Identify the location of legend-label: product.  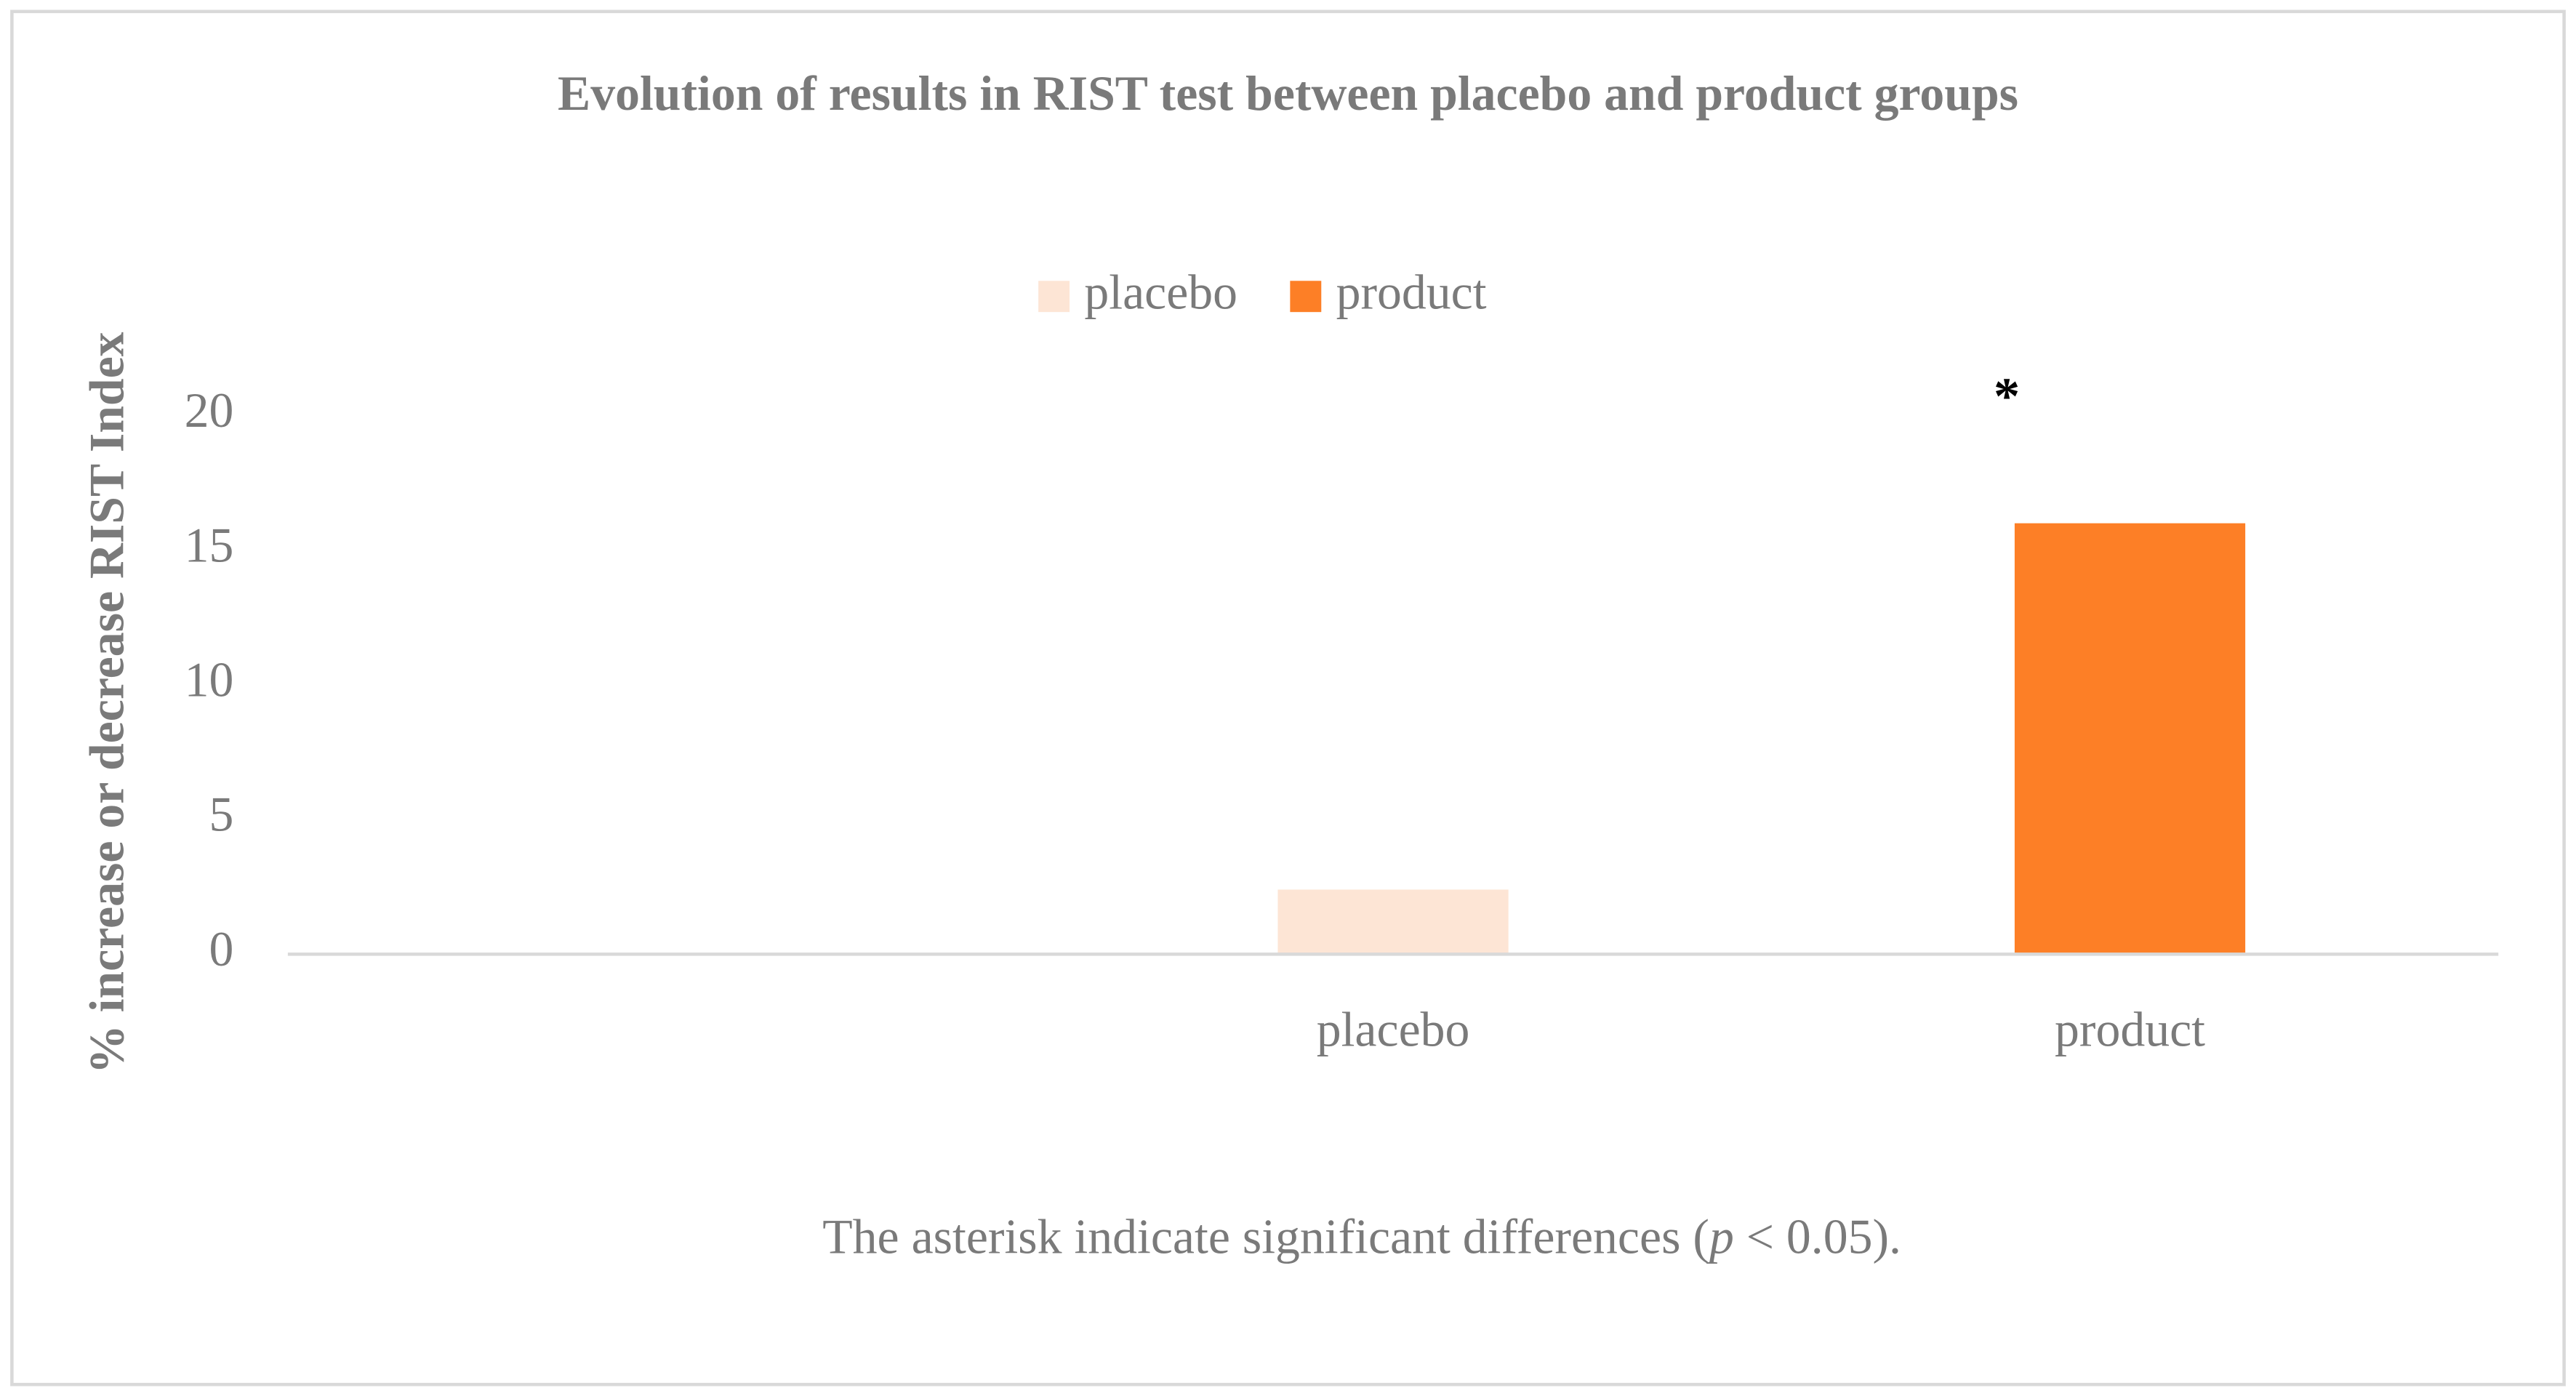
(1411, 292).